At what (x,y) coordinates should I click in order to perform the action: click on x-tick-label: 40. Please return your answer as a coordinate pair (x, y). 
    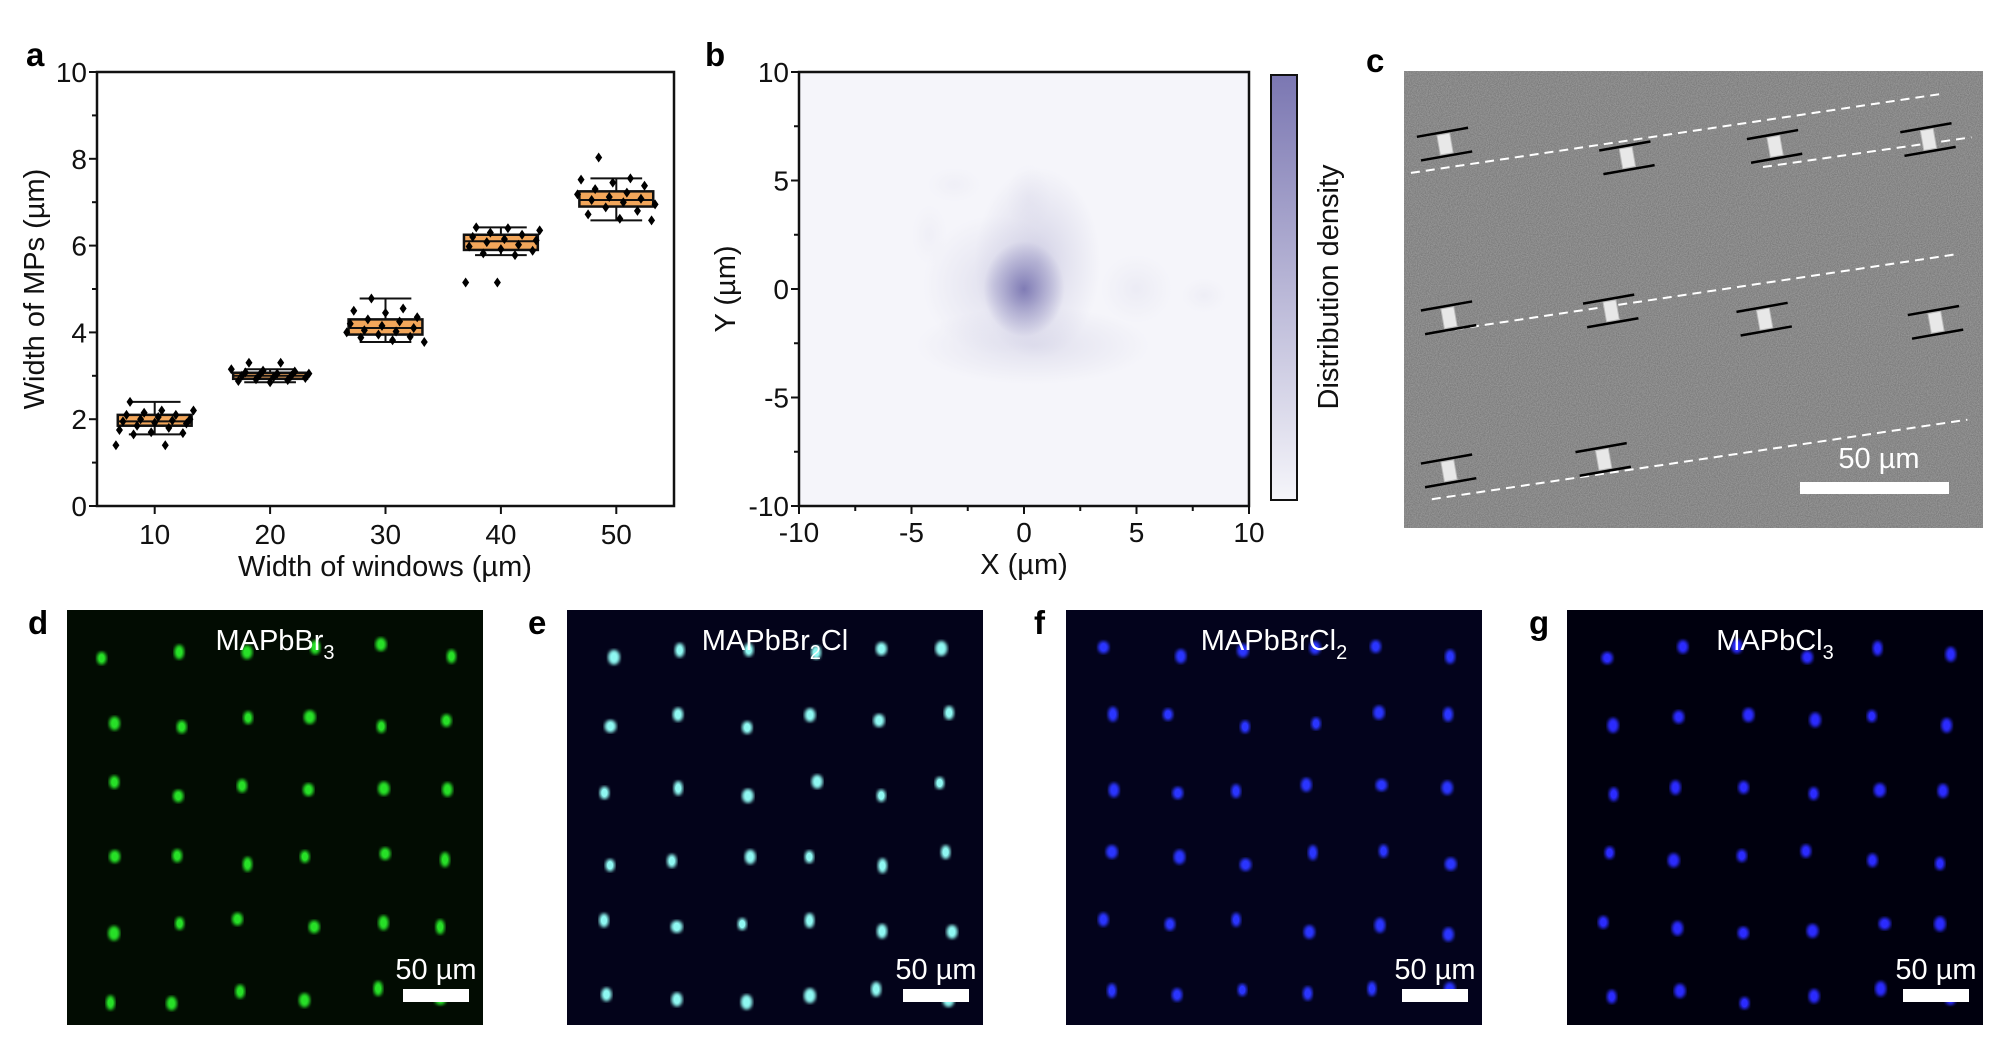
    Looking at the image, I should click on (500, 534).